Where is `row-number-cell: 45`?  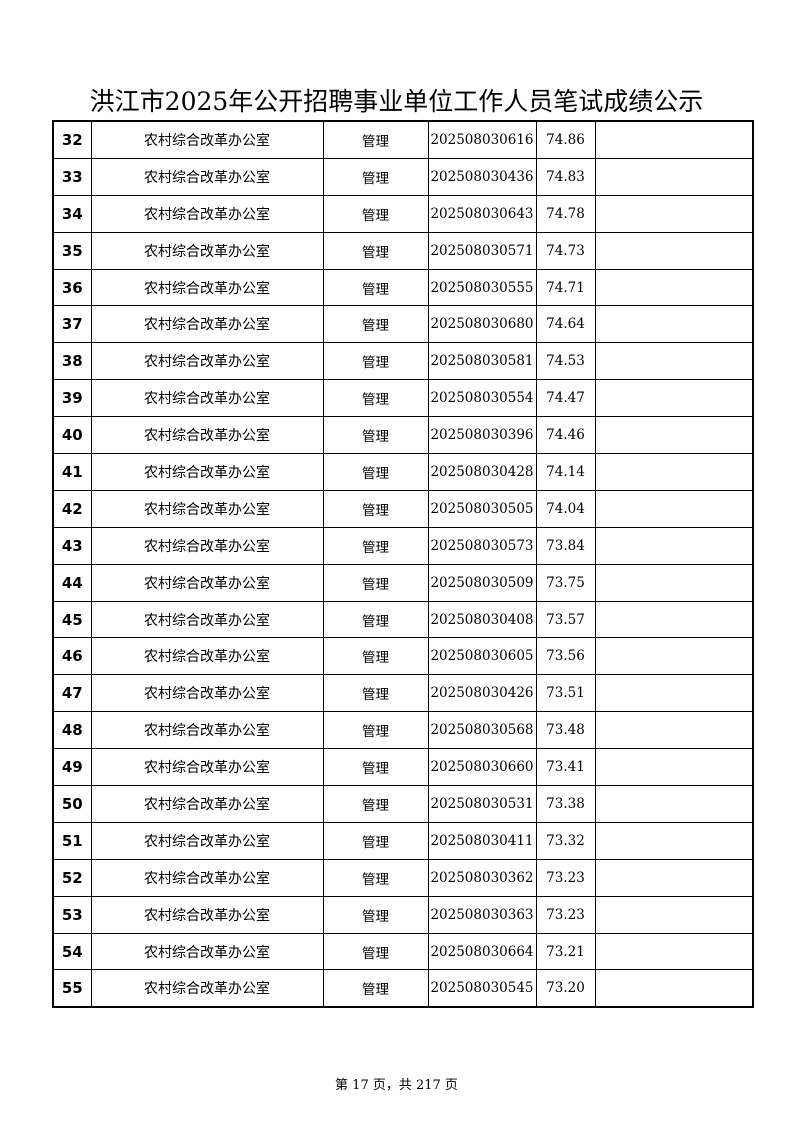
row-number-cell: 45 is located at coordinates (72, 619).